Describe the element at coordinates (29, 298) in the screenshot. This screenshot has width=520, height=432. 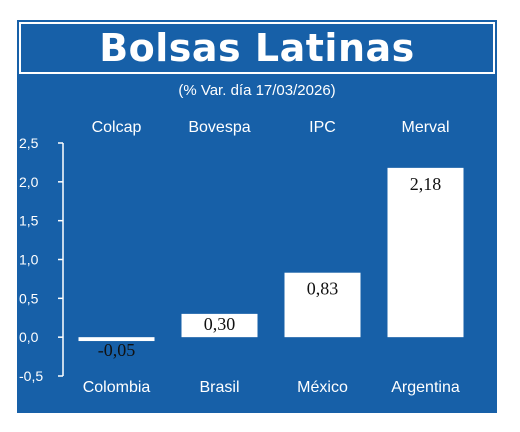
I see `y-tick-label: 0,5` at that location.